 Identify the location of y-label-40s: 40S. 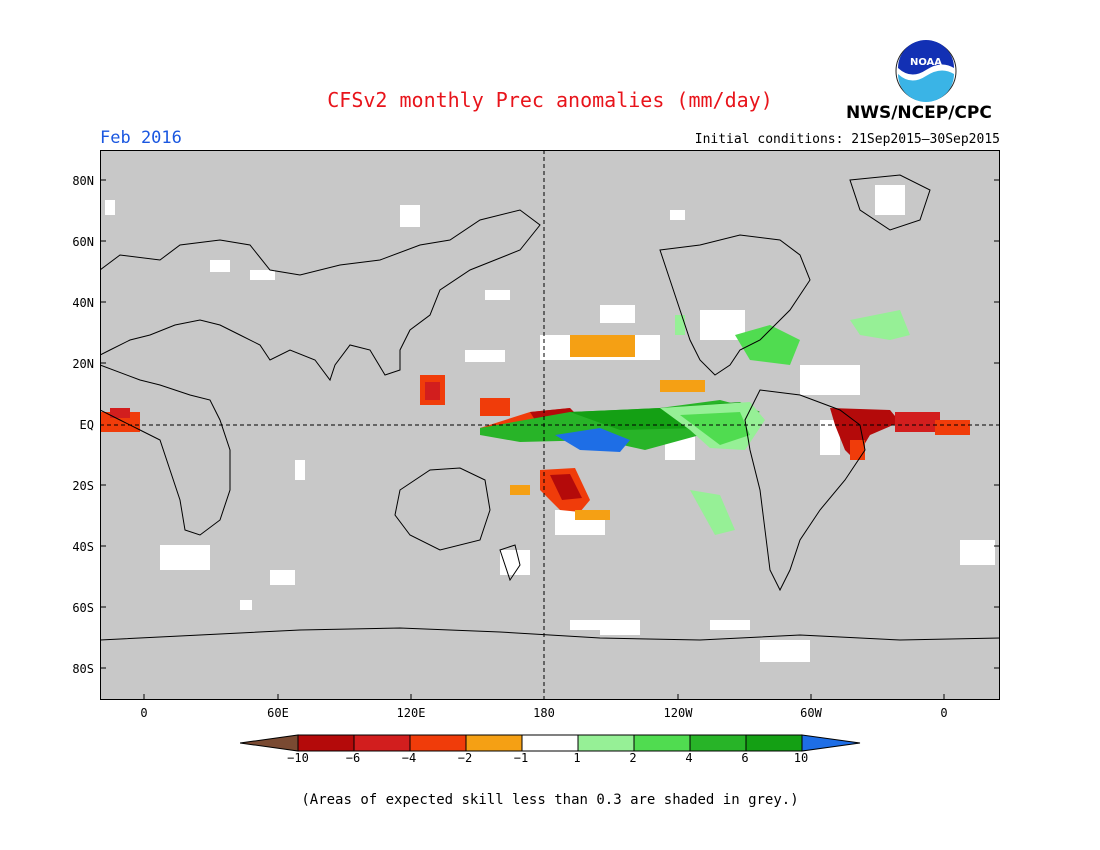
(83, 547).